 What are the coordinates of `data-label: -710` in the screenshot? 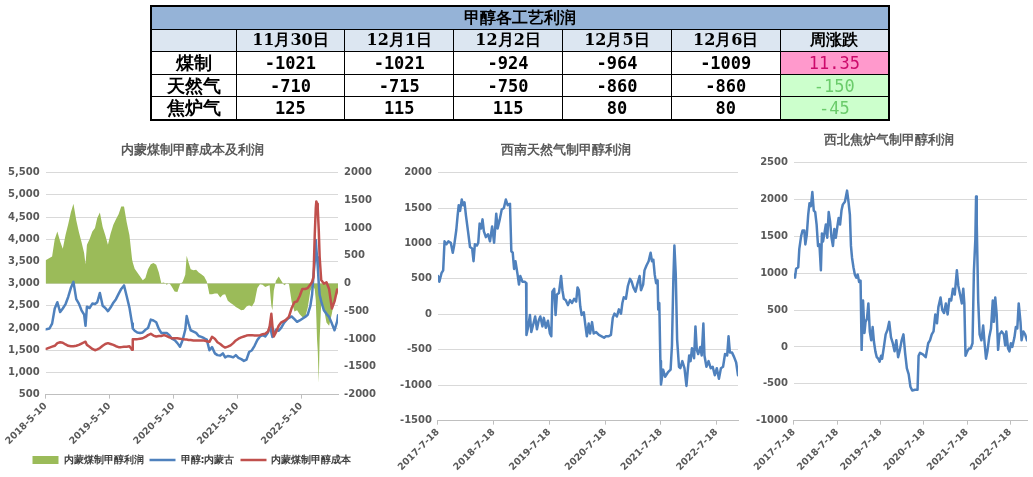 It's located at (290, 85).